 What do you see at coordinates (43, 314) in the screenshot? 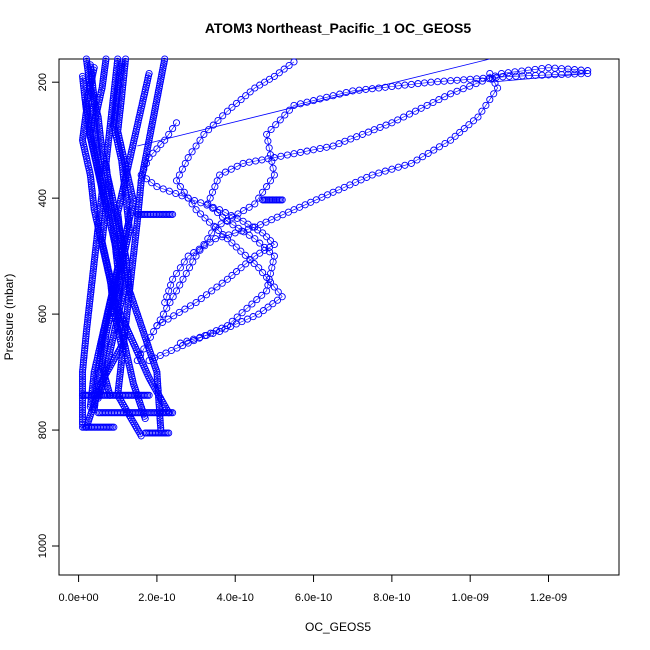
I see `y-tick-label: 600` at bounding box center [43, 314].